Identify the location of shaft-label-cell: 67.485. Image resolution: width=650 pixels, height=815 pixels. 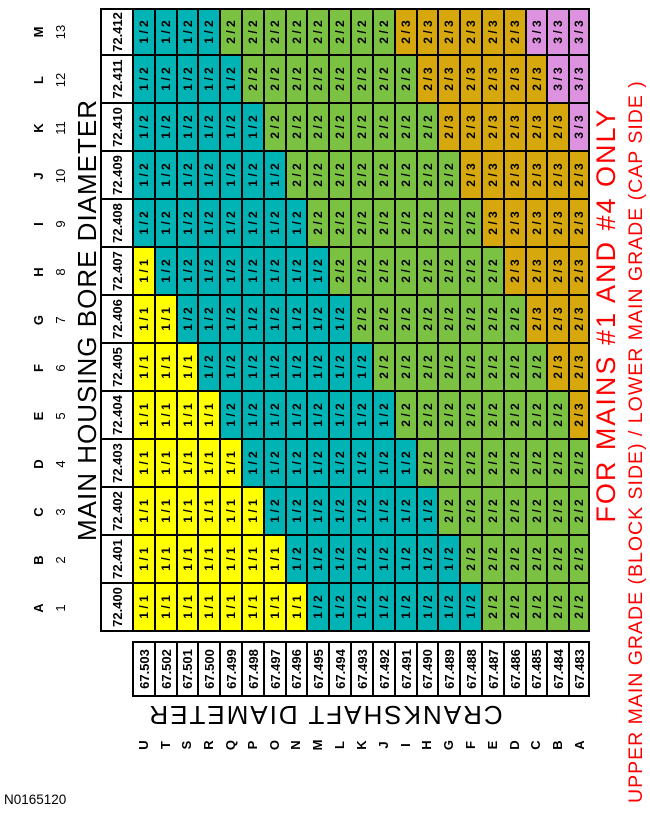
(535, 669).